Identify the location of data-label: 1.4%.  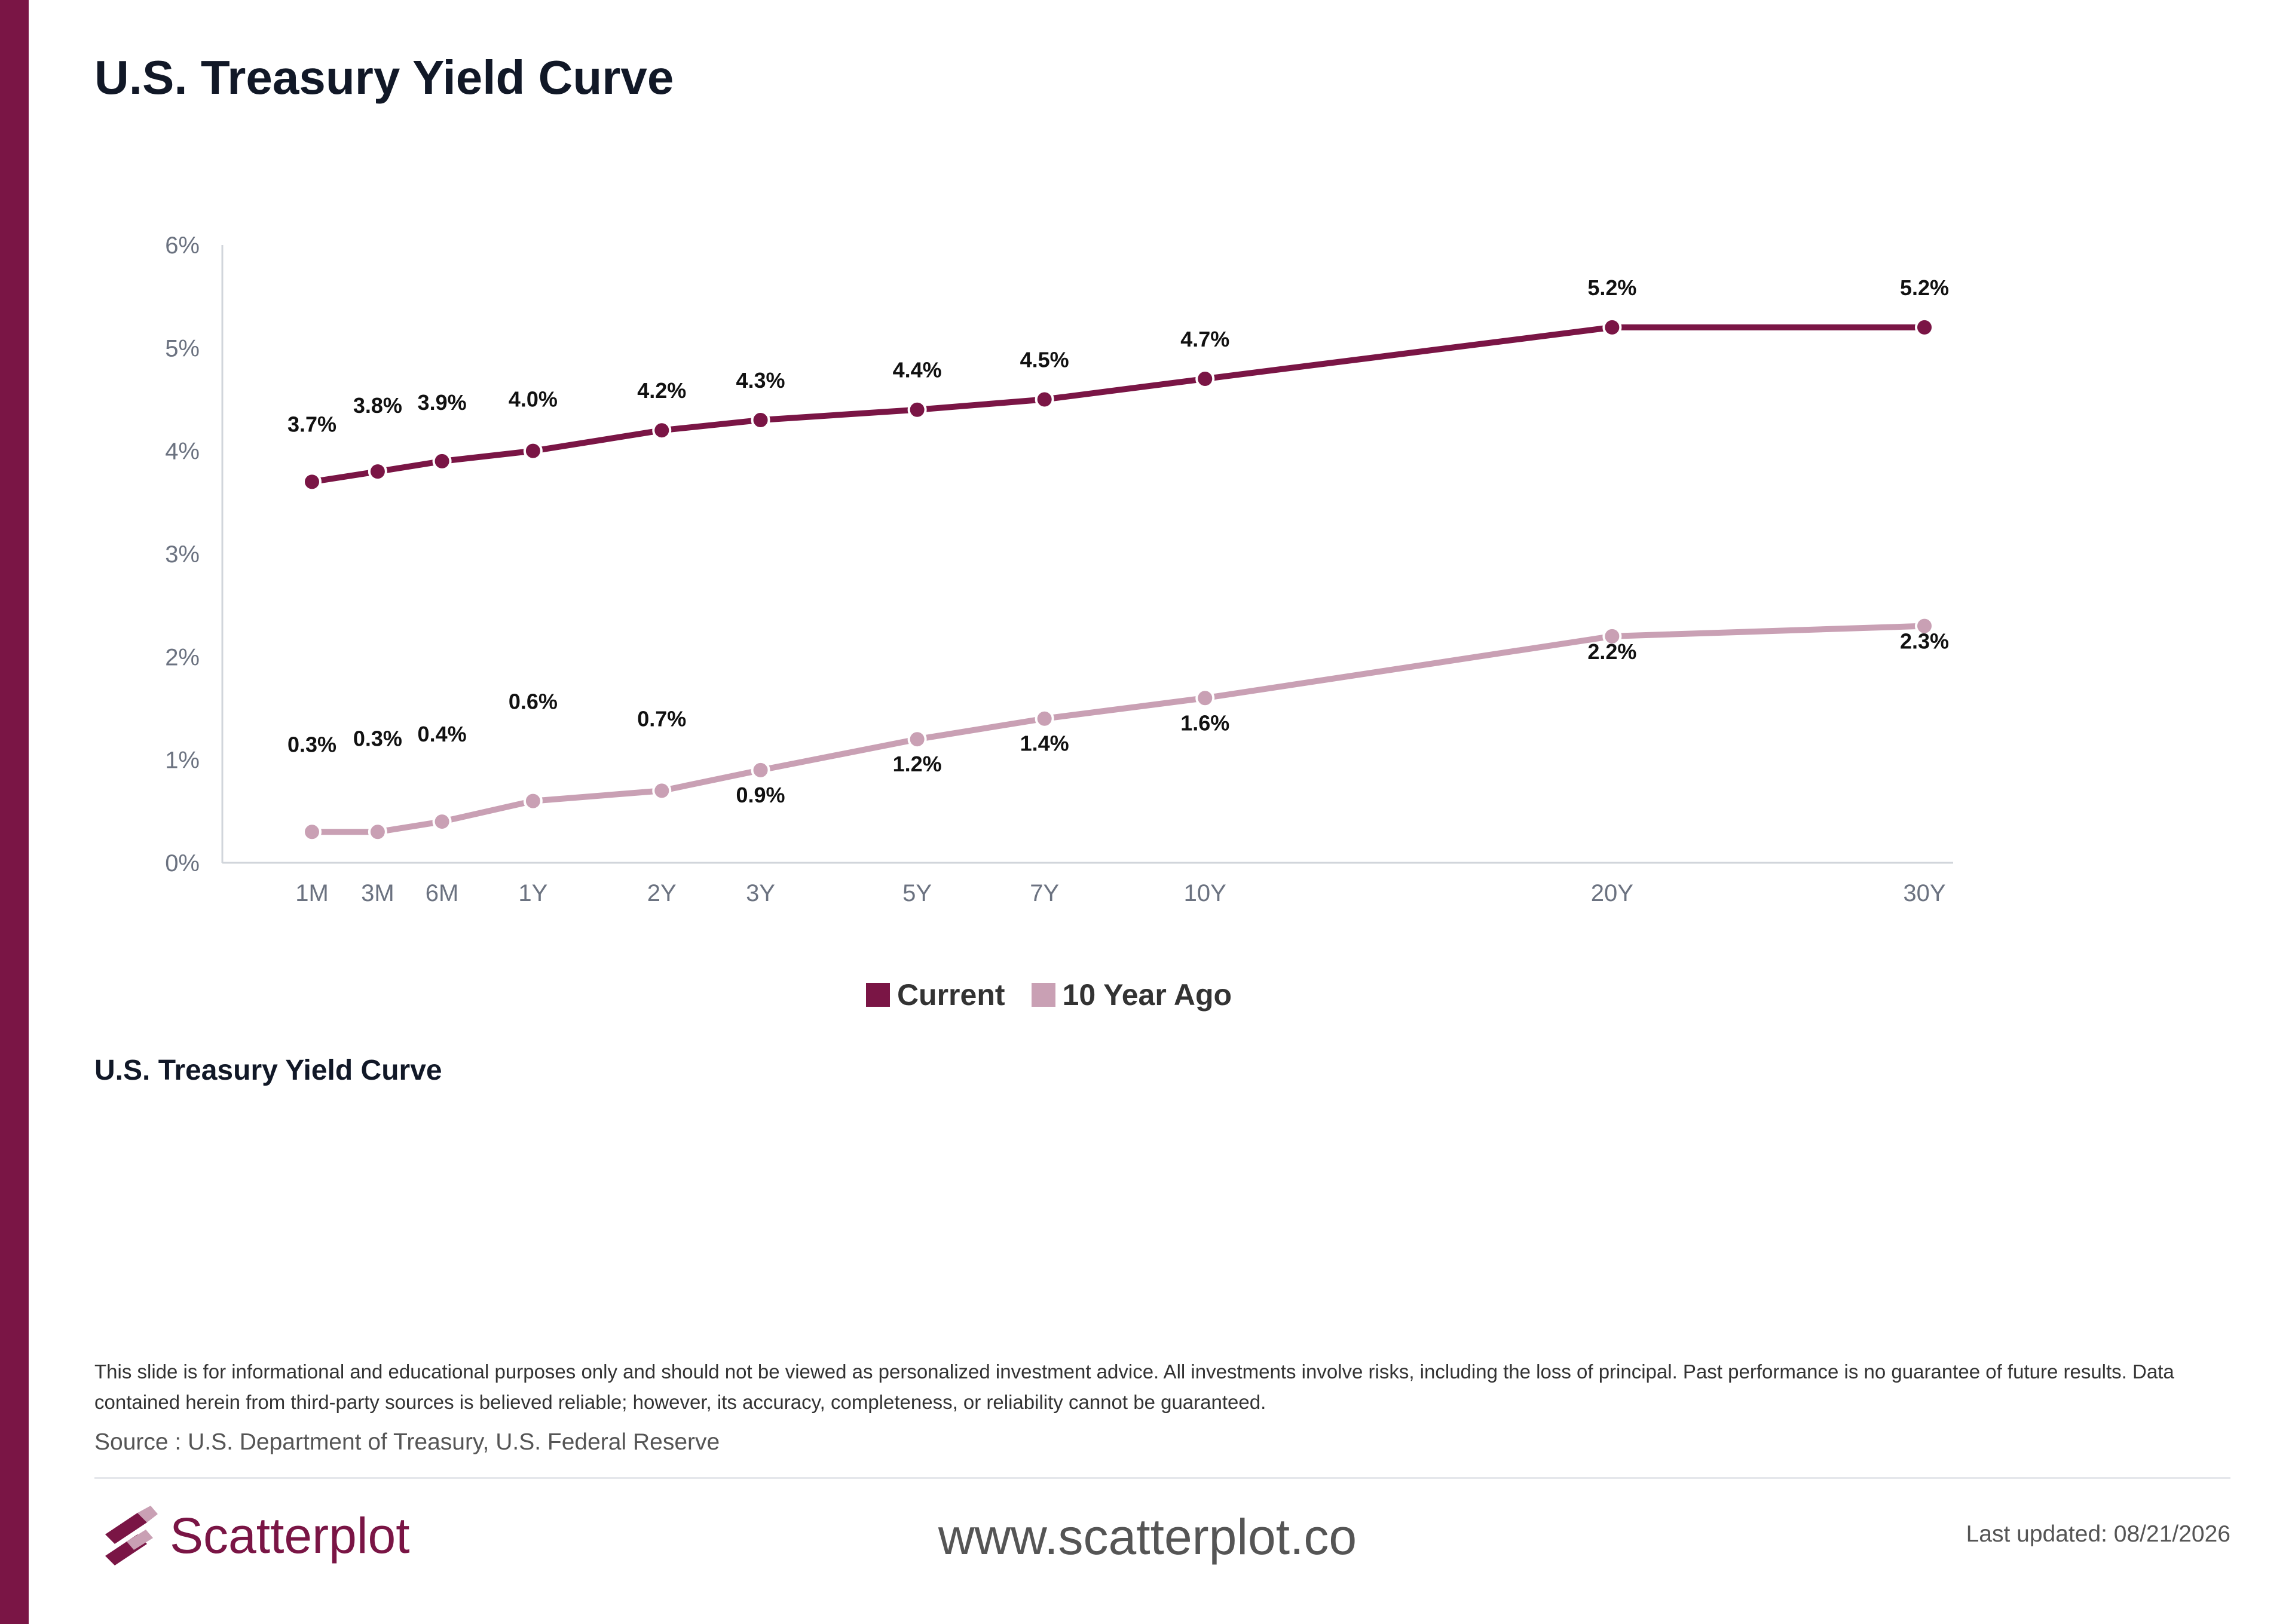
(1044, 743).